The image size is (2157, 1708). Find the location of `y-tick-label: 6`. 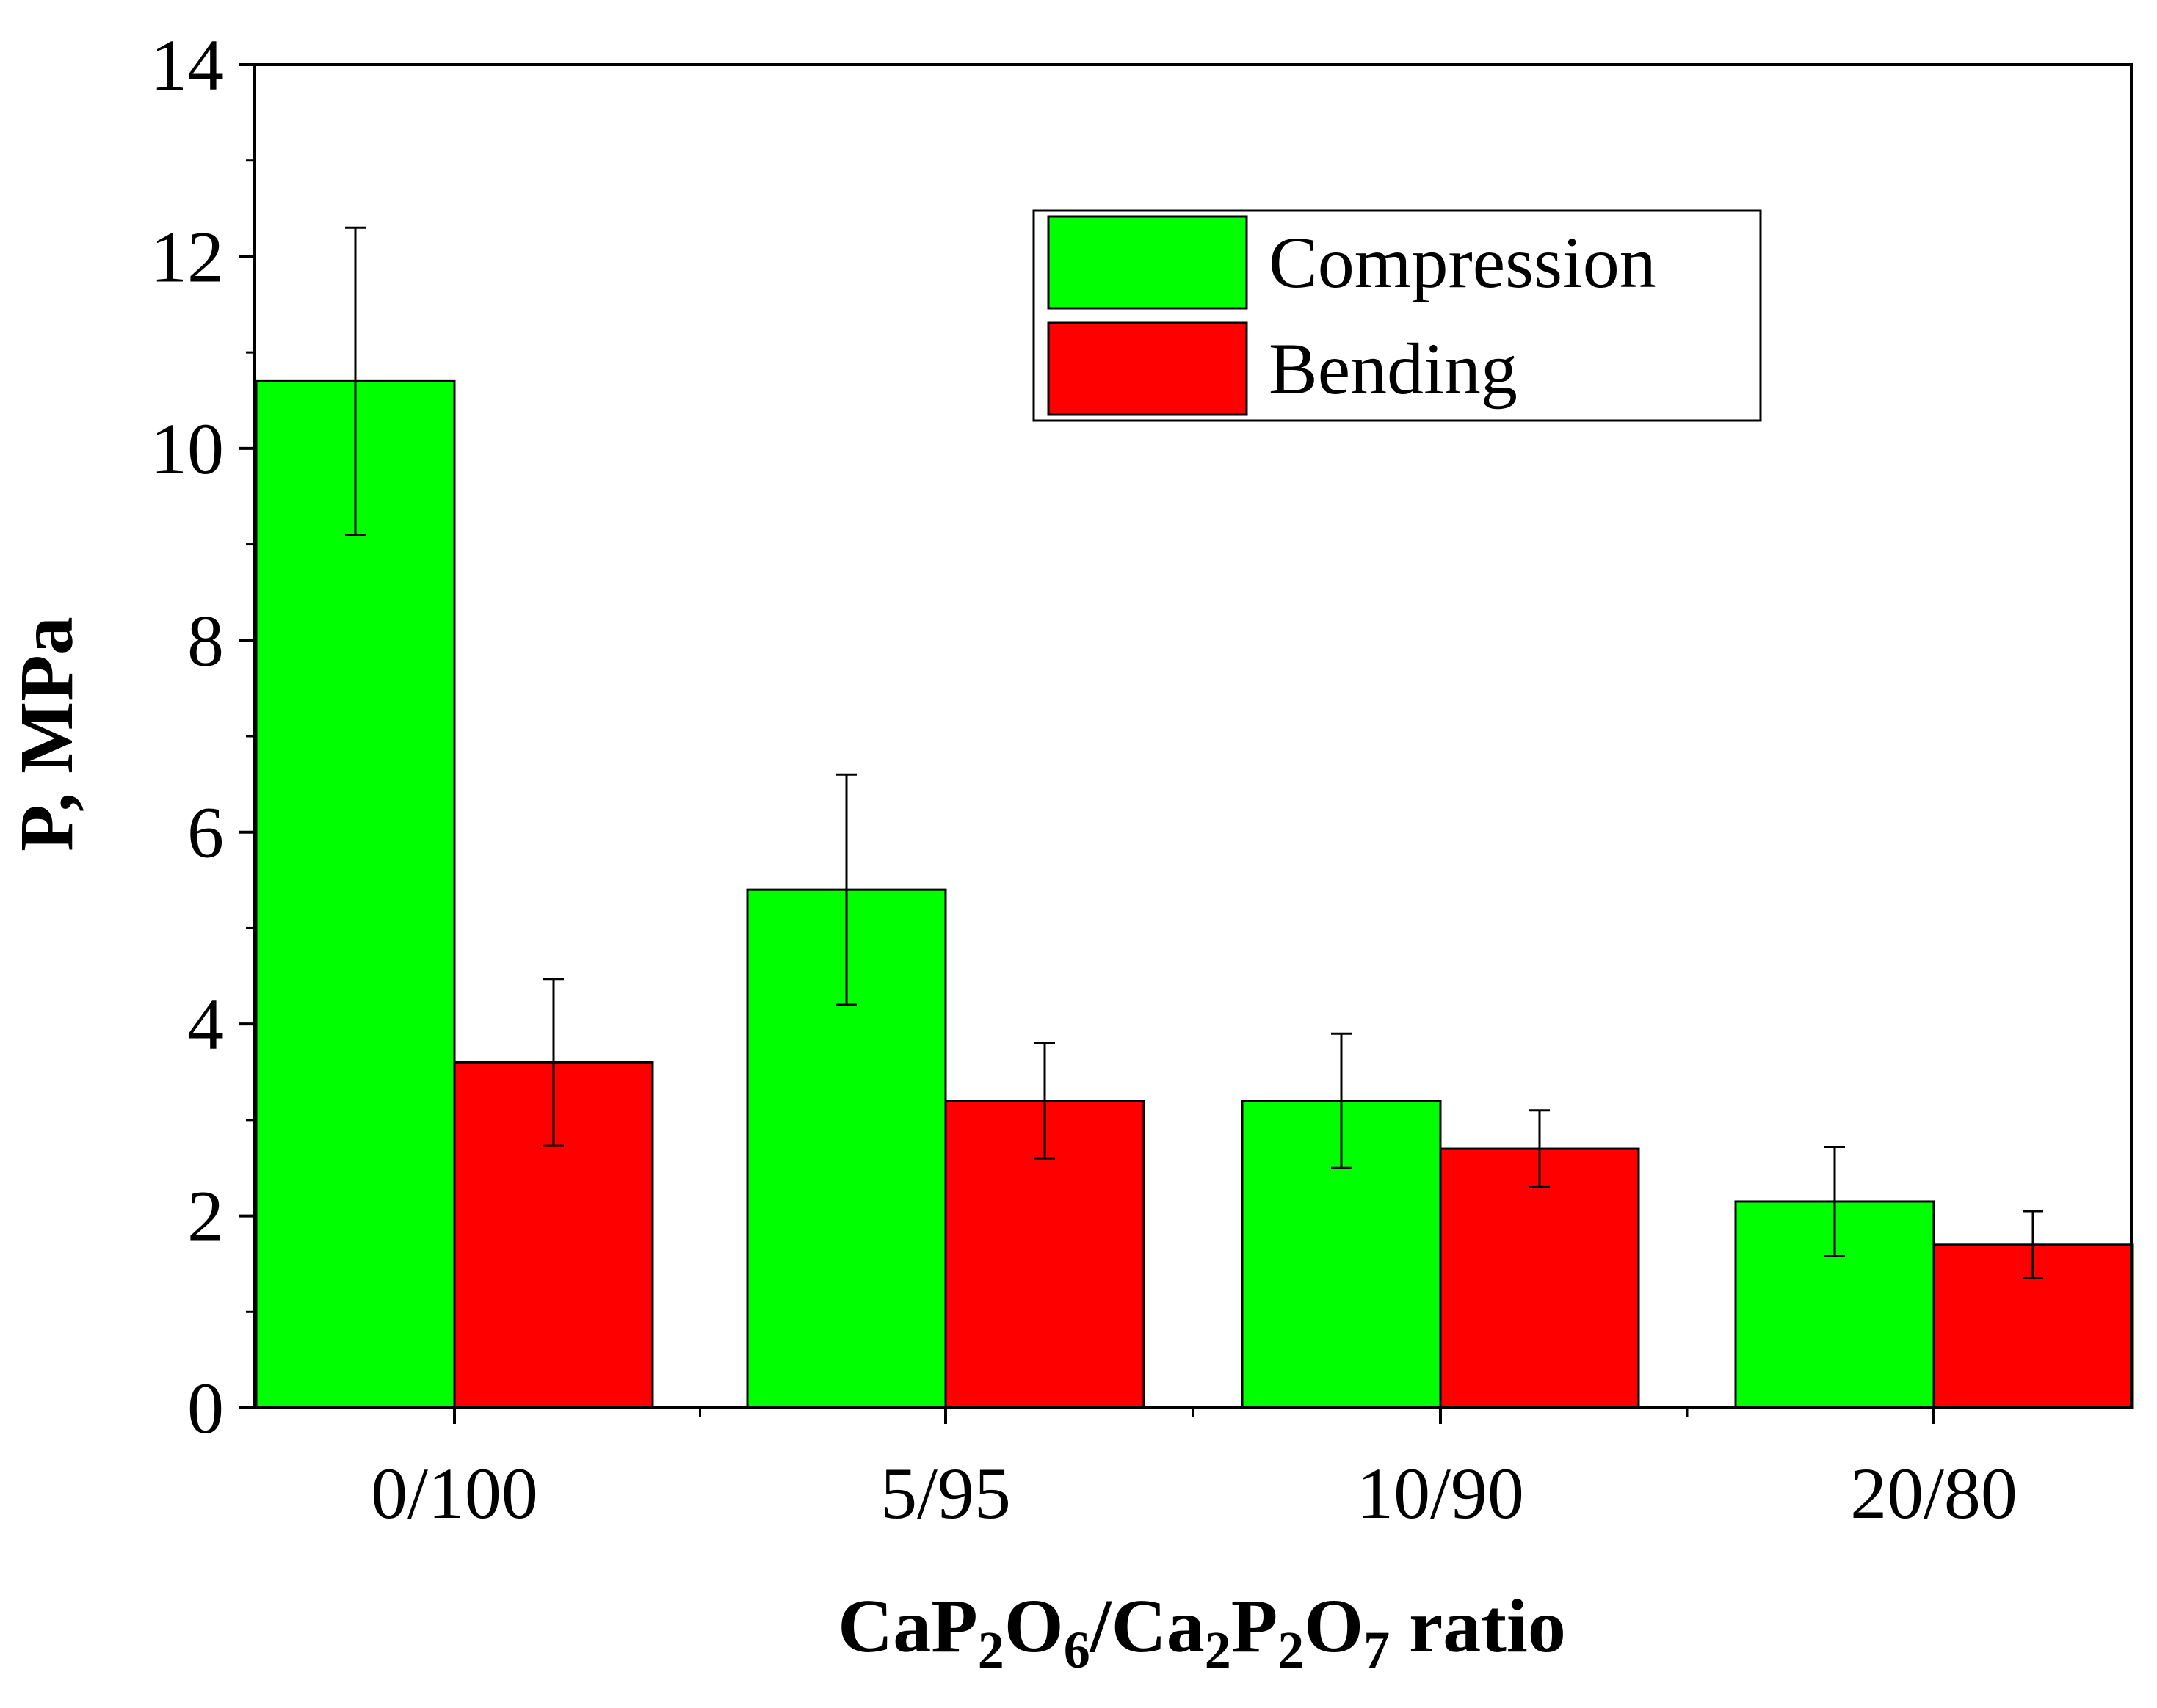

y-tick-label: 6 is located at coordinates (205, 833).